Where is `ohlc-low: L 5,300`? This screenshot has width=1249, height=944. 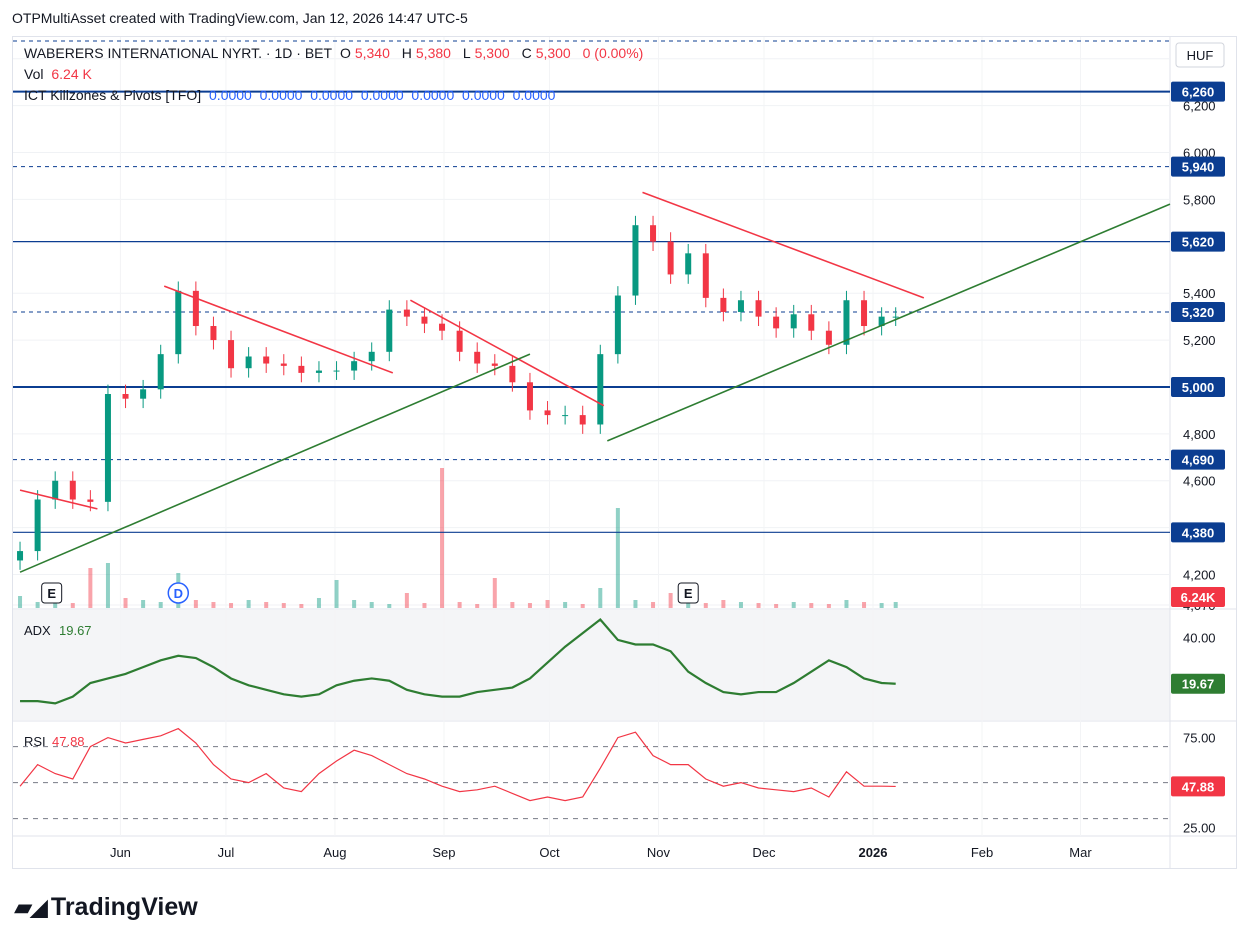
ohlc-low: L 5,300 is located at coordinates (486, 53).